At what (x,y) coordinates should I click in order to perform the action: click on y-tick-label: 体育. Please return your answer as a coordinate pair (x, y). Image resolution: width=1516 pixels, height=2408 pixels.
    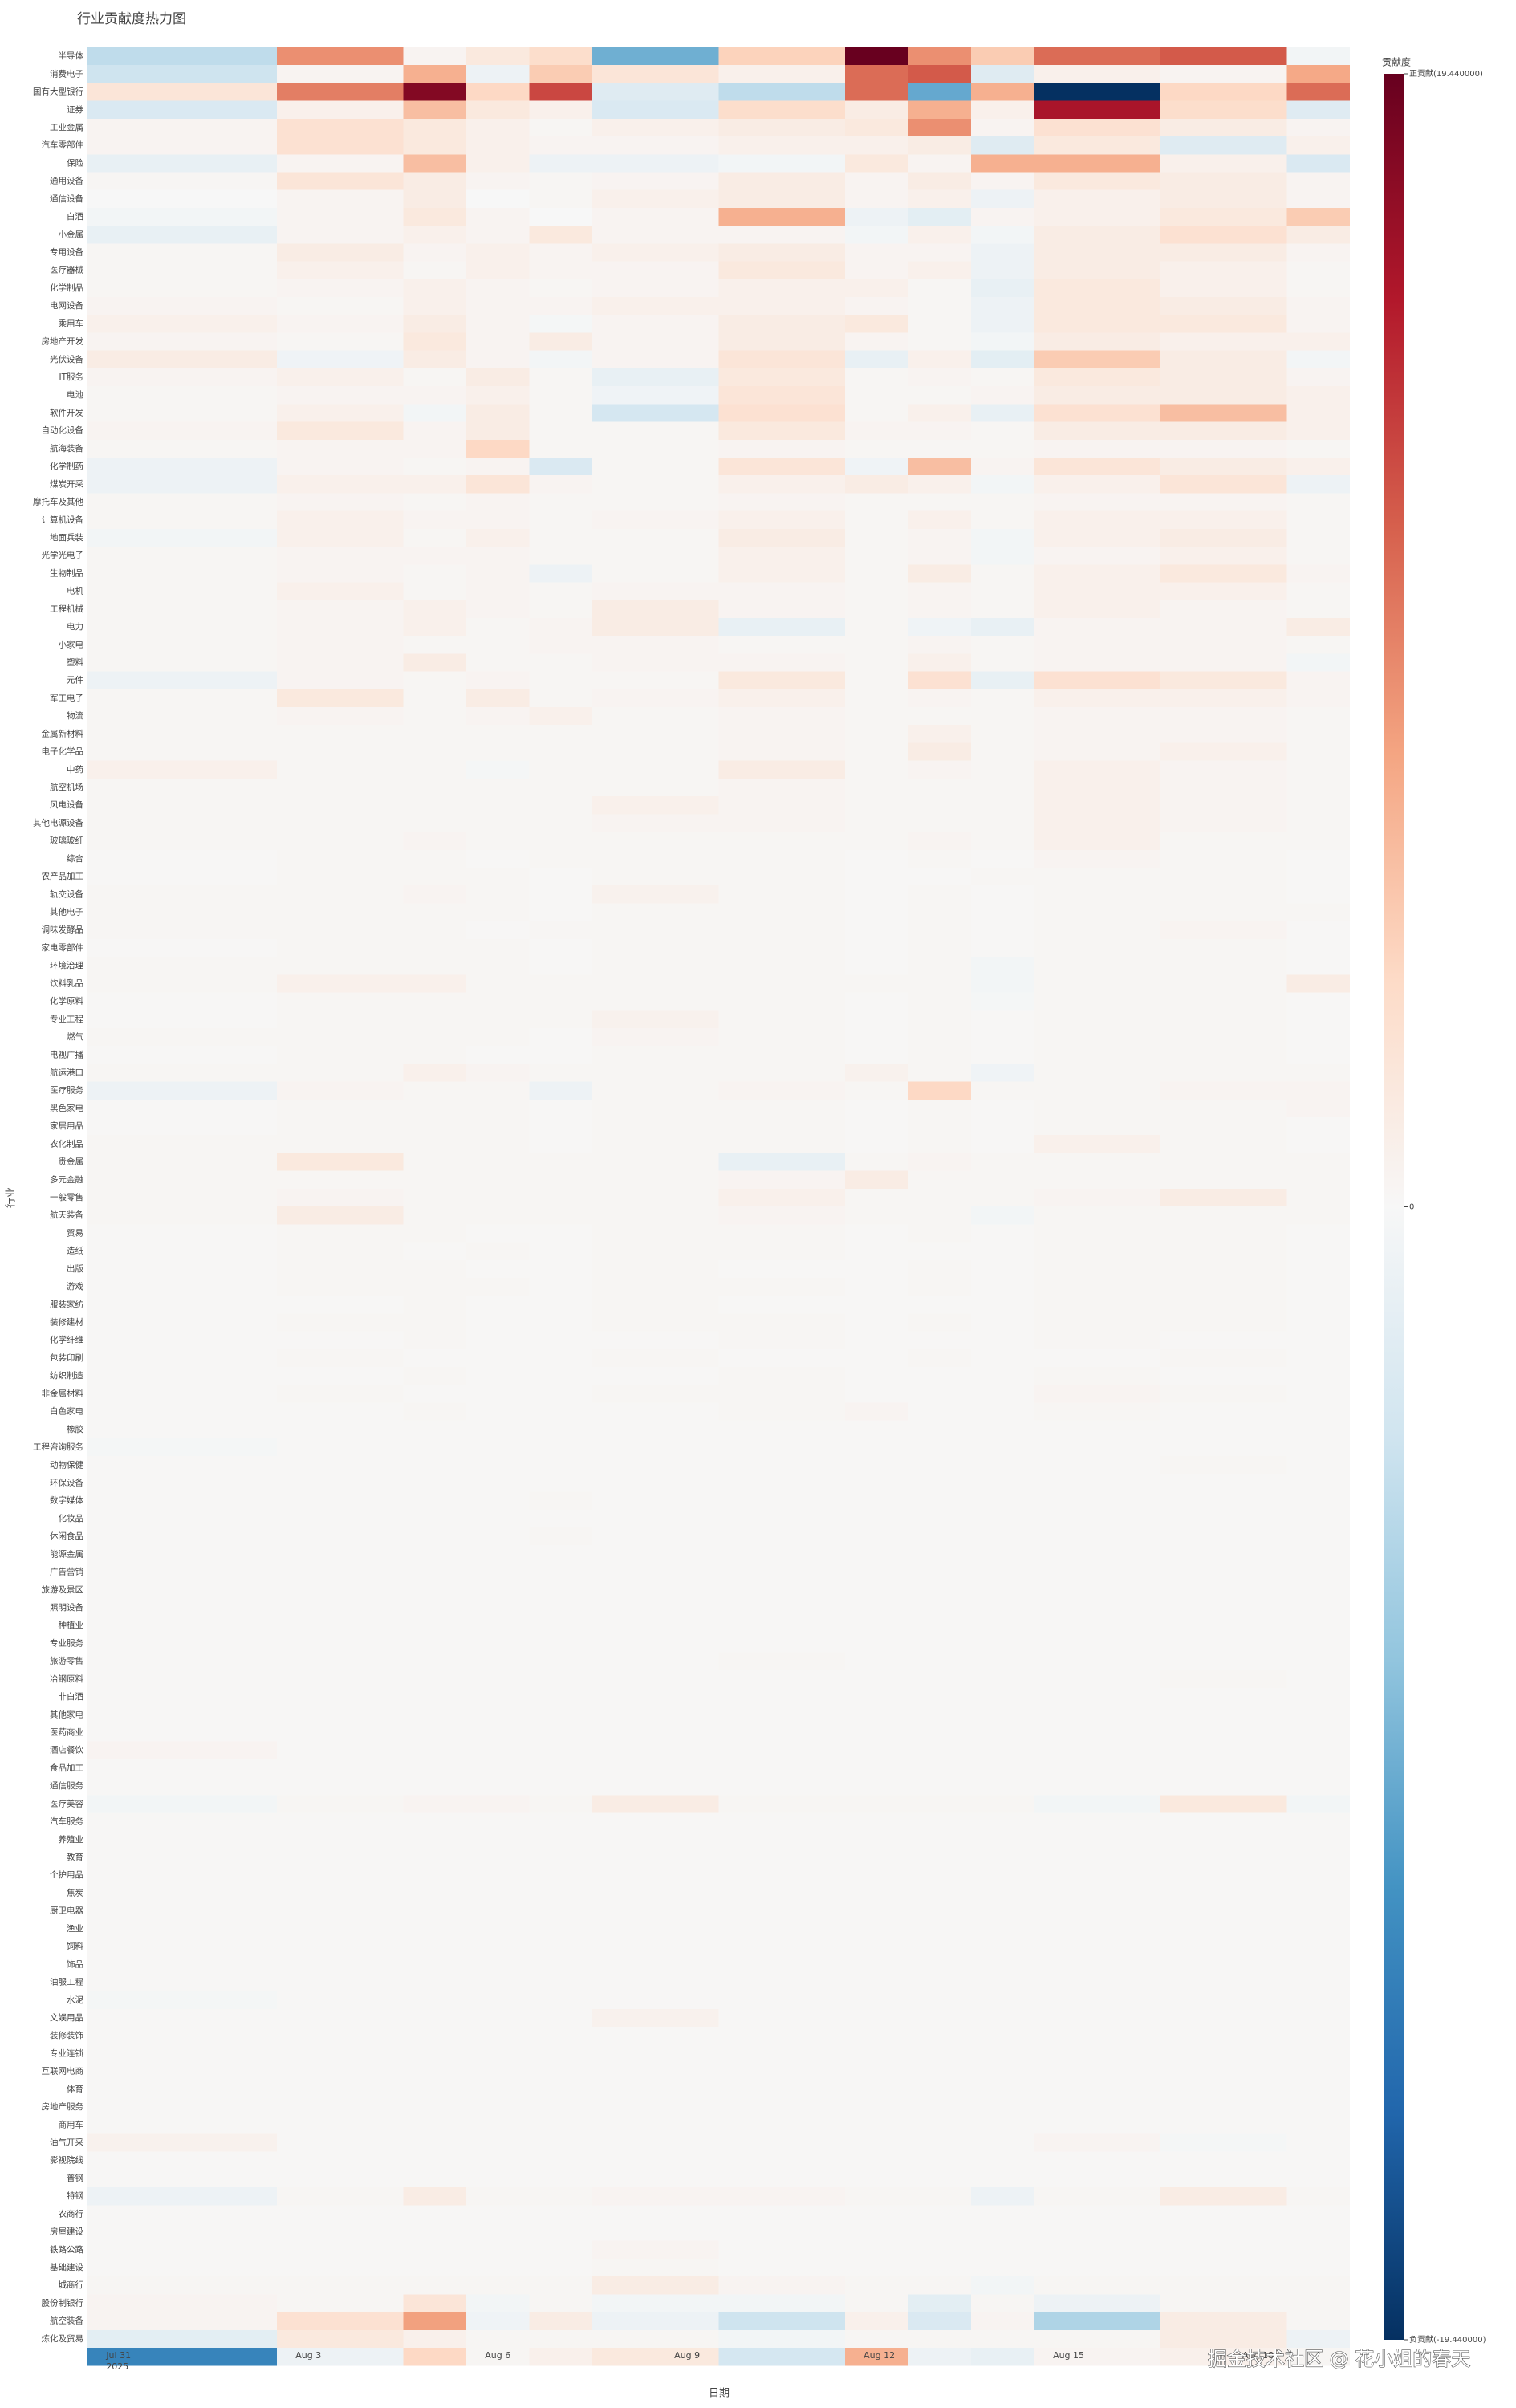
    Looking at the image, I should click on (75, 2089).